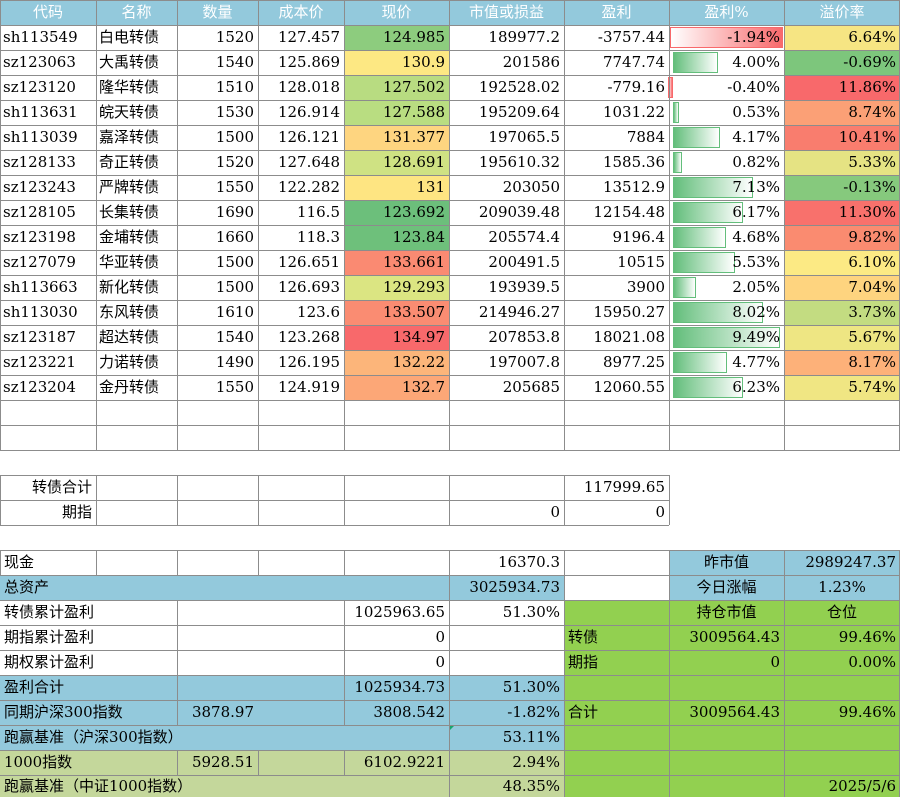 The height and width of the screenshot is (797, 900). Describe the element at coordinates (616, 12) in the screenshot. I see `header-profit: 盈利` at that location.